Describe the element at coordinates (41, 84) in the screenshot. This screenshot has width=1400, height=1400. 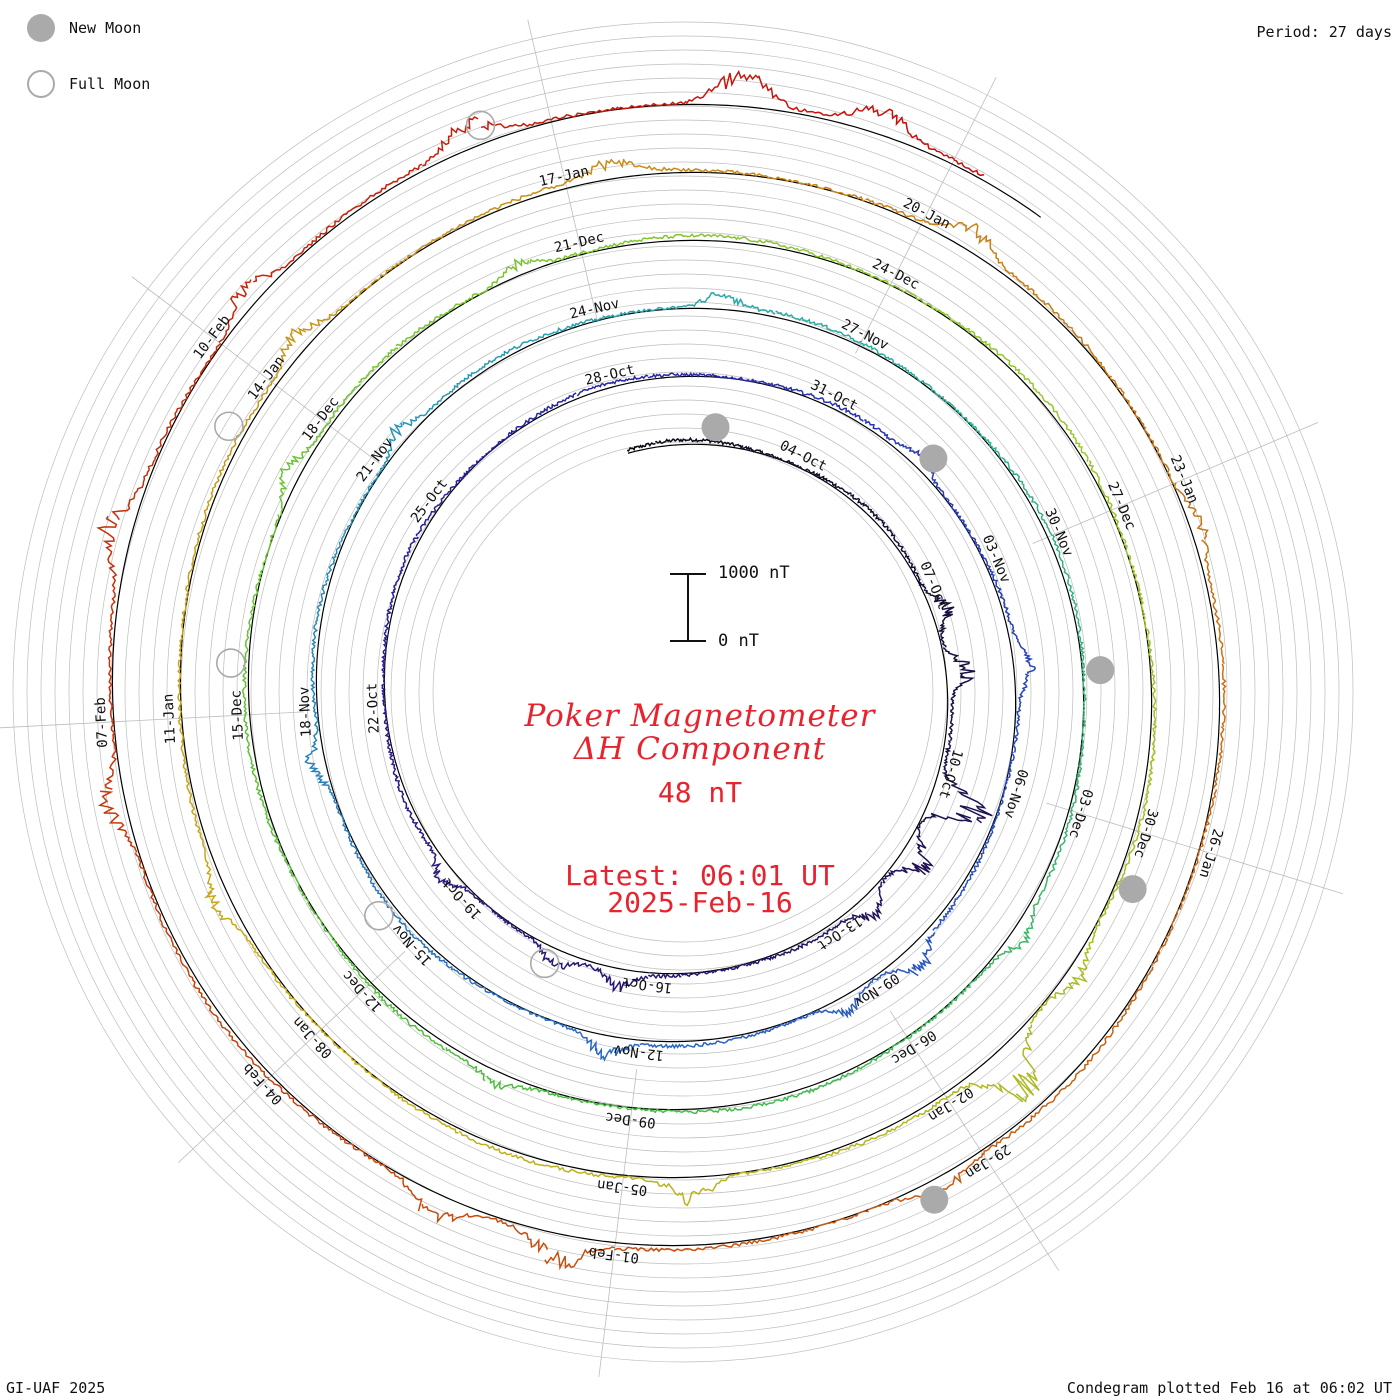
I see `full-moon-icon` at that location.